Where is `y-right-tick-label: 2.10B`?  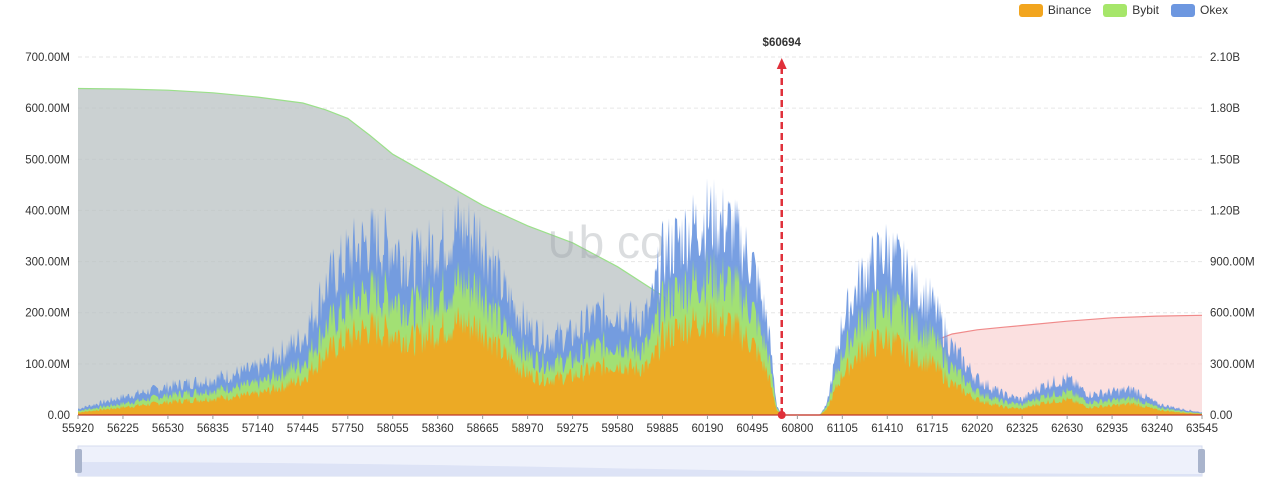
y-right-tick-label: 2.10B is located at coordinates (1225, 58).